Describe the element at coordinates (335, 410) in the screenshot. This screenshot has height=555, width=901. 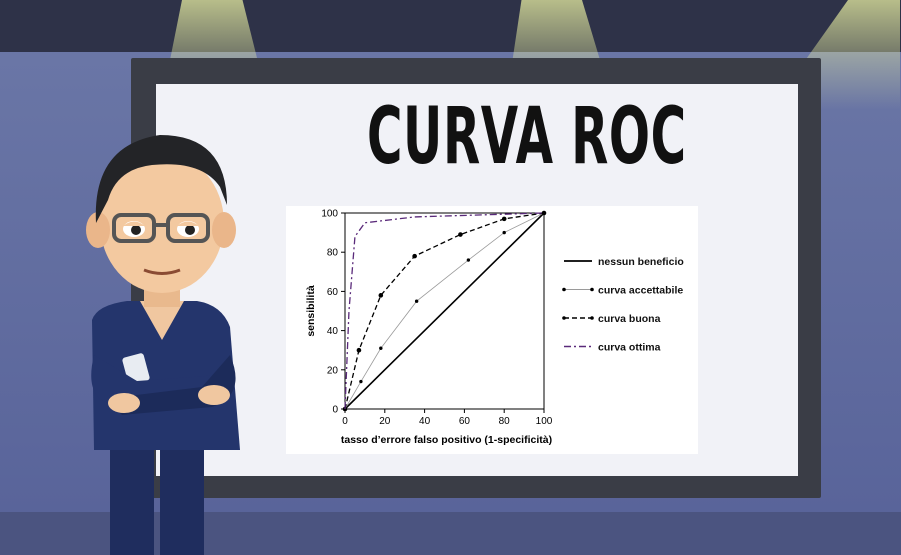
I see `y-tick-label: 0` at that location.